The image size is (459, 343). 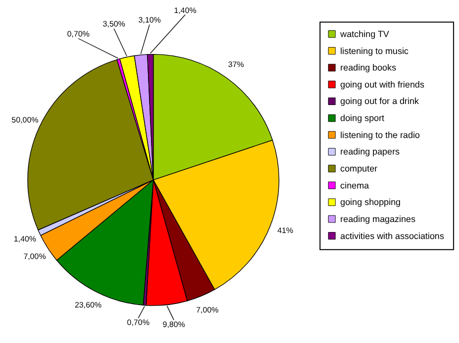 I want to click on legend-label: cinema, so click(x=355, y=185).